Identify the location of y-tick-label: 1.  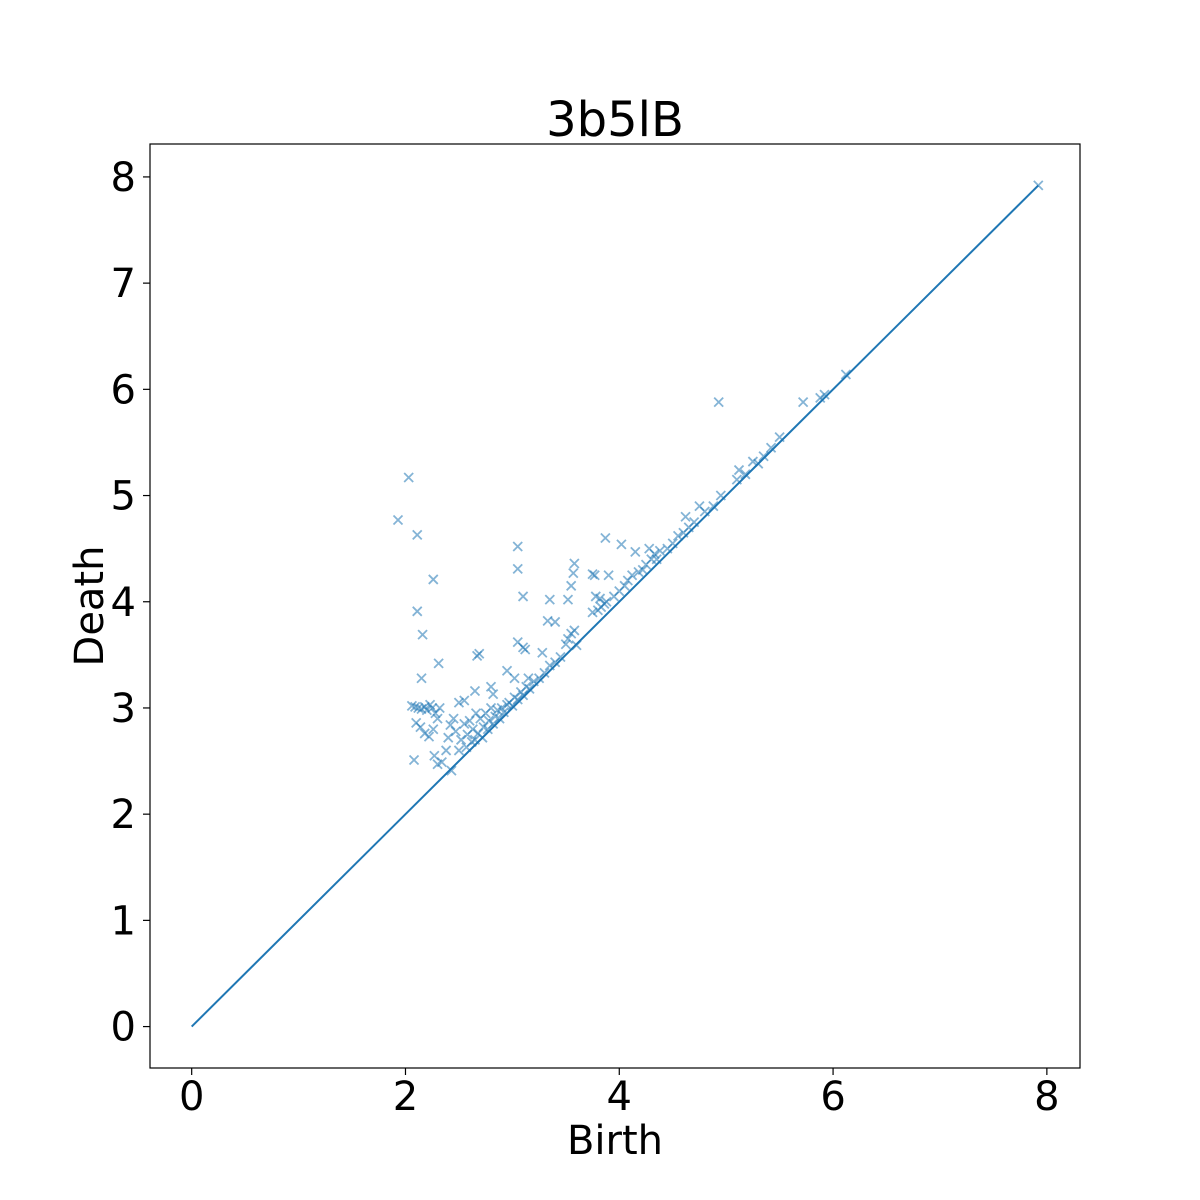
(123, 921).